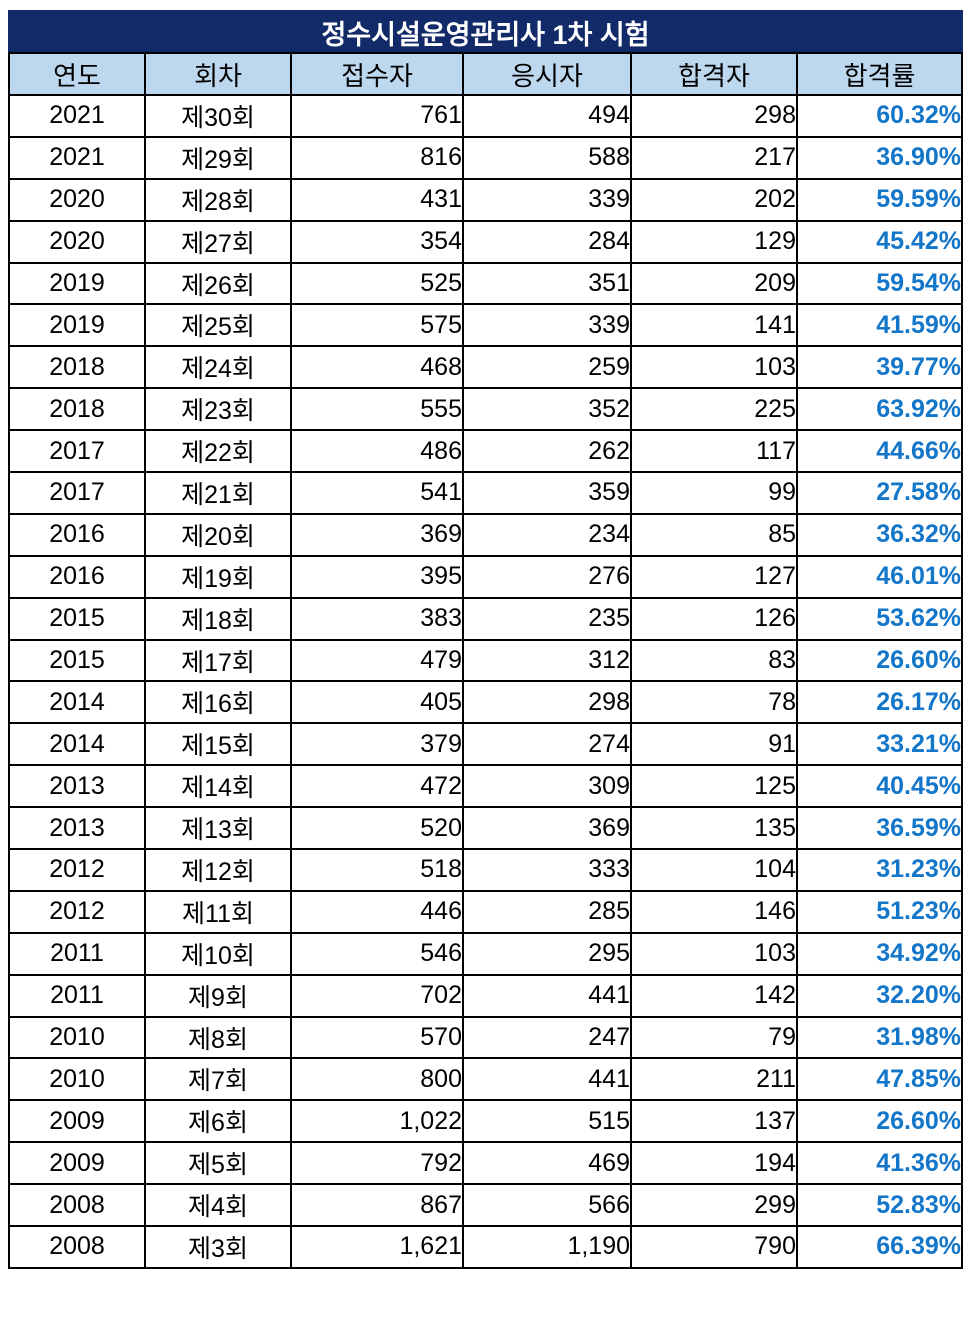 The image size is (969, 1333). I want to click on cell-passers: 194, so click(714, 1163).